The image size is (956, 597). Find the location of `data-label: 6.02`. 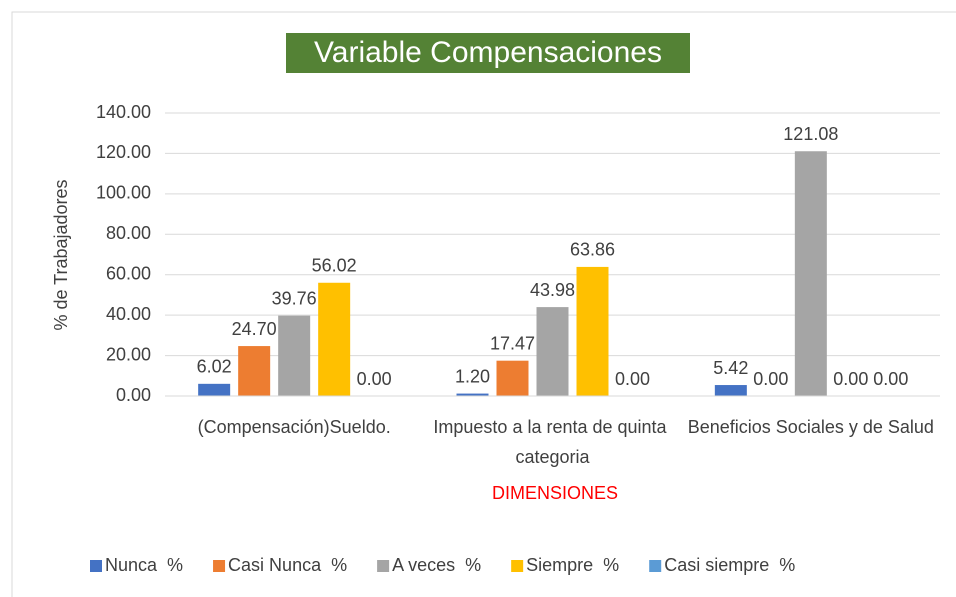

data-label: 6.02 is located at coordinates (214, 367).